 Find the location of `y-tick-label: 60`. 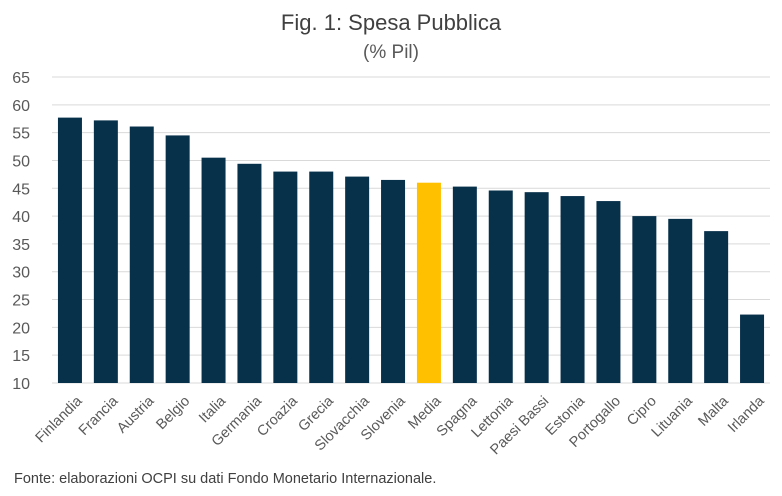

y-tick-label: 60 is located at coordinates (21, 106).